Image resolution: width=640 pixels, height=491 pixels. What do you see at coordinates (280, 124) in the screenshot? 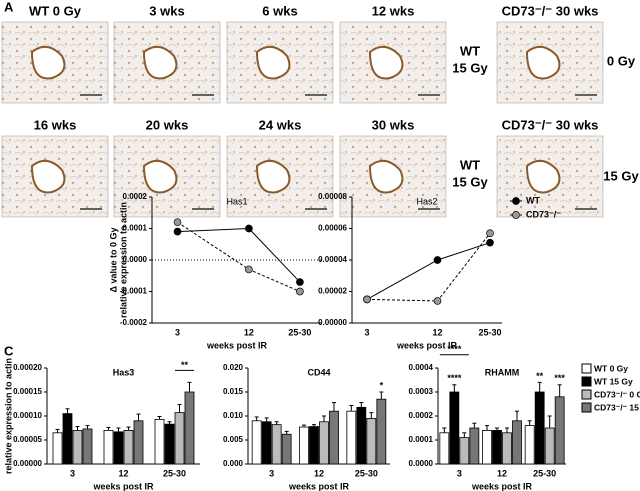
I see `image-label: 24 wks` at bounding box center [280, 124].